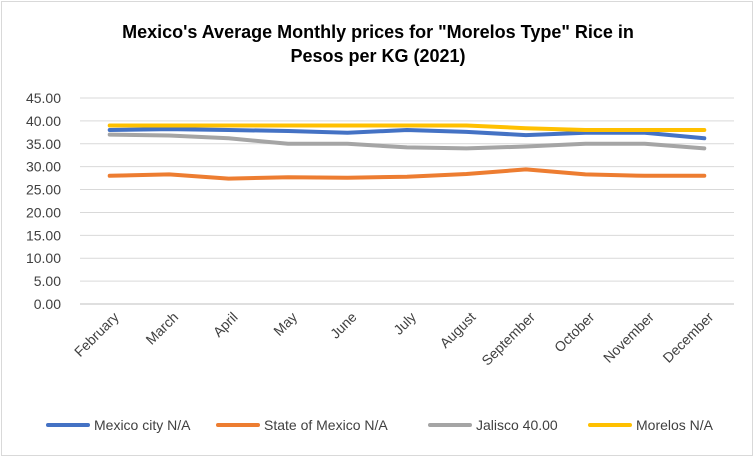  I want to click on y-tick-label: 30.00, so click(43, 167).